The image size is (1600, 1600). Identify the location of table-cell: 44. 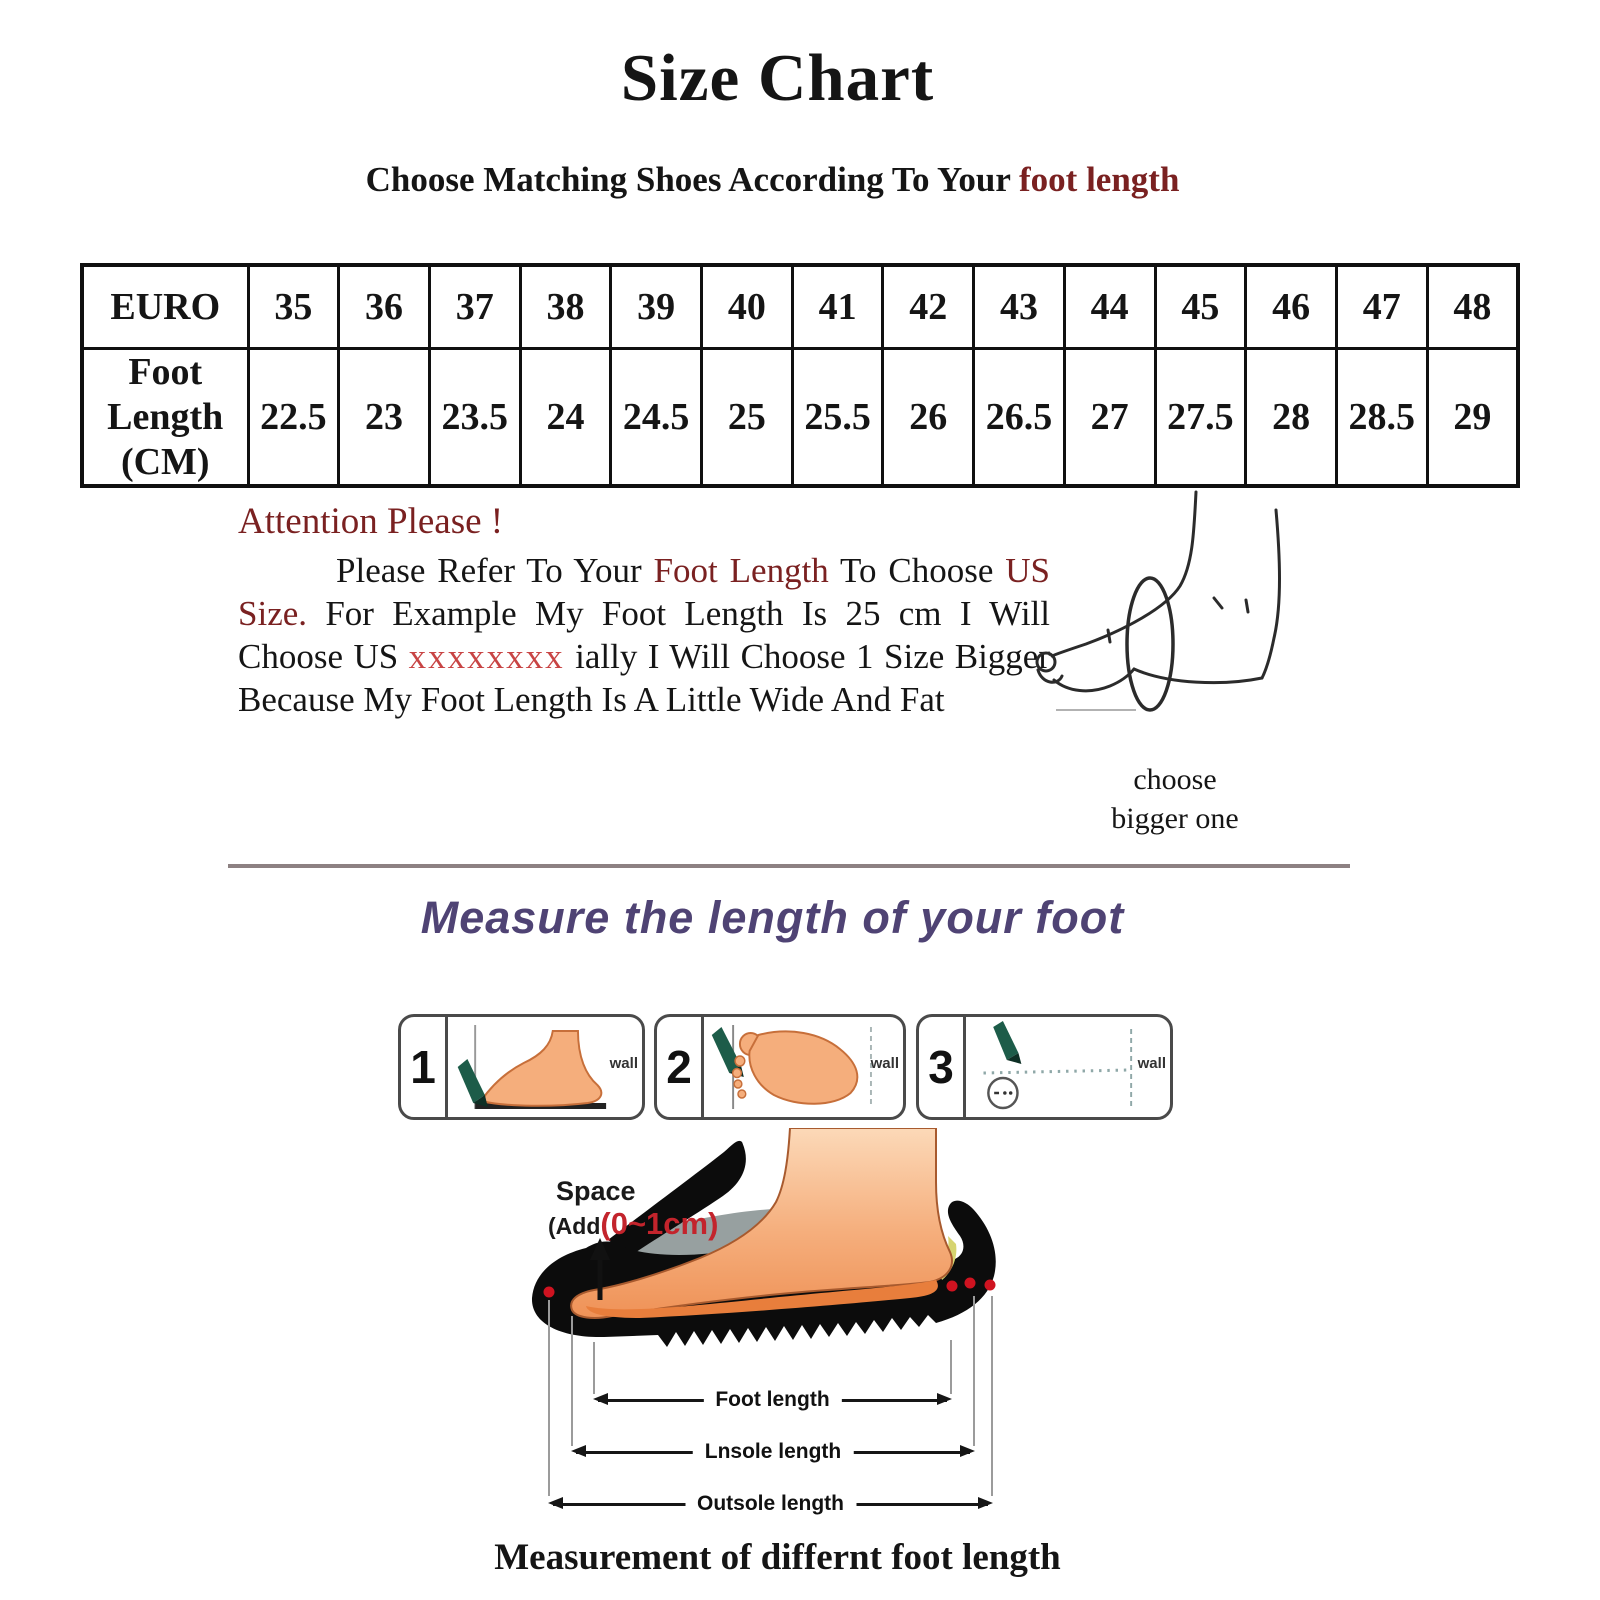
(1109, 306).